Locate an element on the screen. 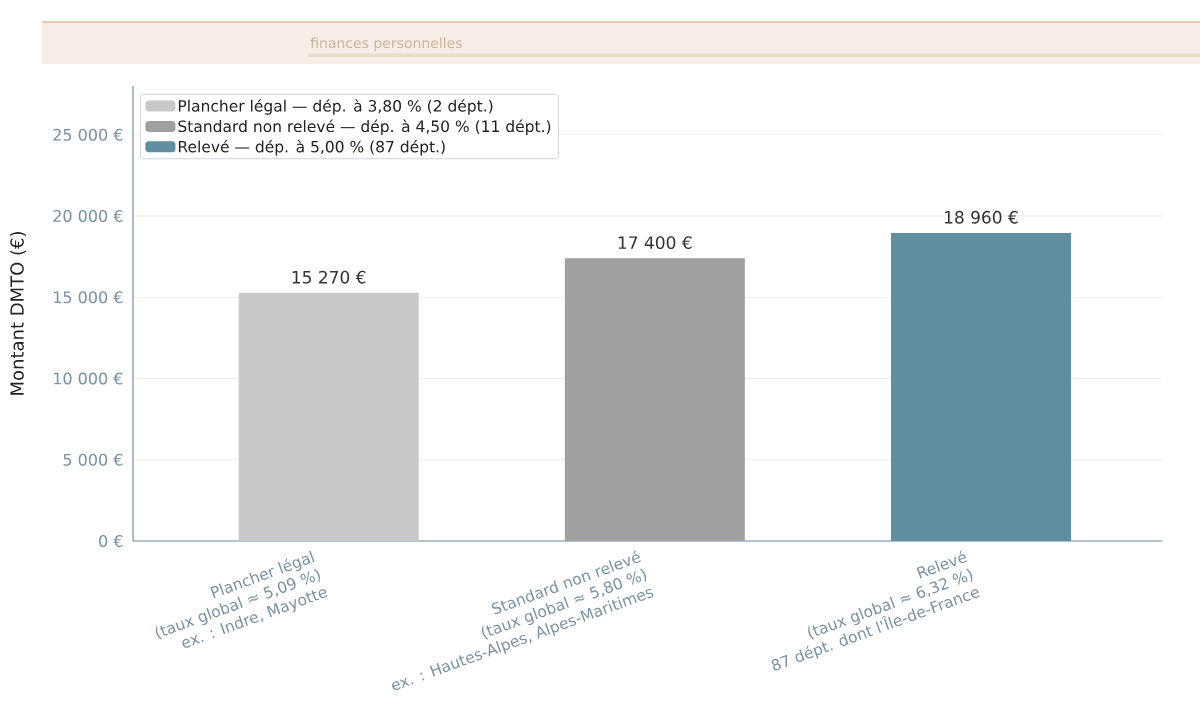  y-tick-label: 10 000 € is located at coordinates (88, 378).